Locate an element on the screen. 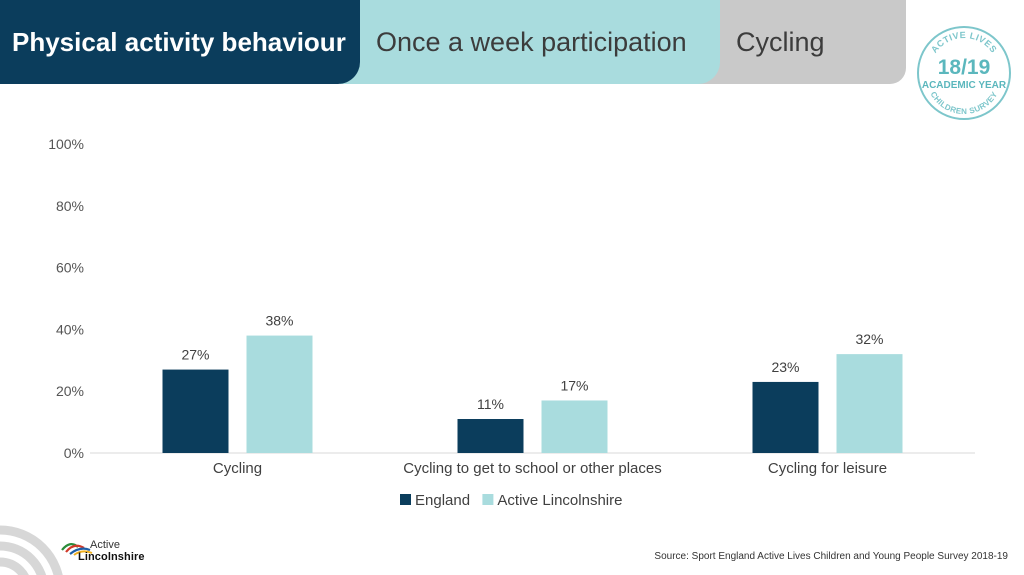  data-label: 11% is located at coordinates (490, 404).